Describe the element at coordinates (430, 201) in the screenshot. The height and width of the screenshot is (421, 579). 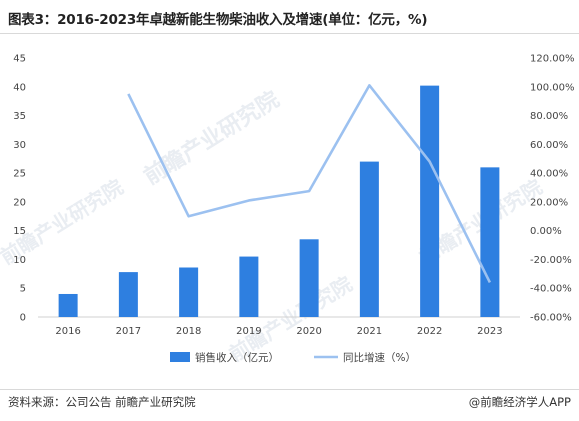
I see `bar-2022` at that location.